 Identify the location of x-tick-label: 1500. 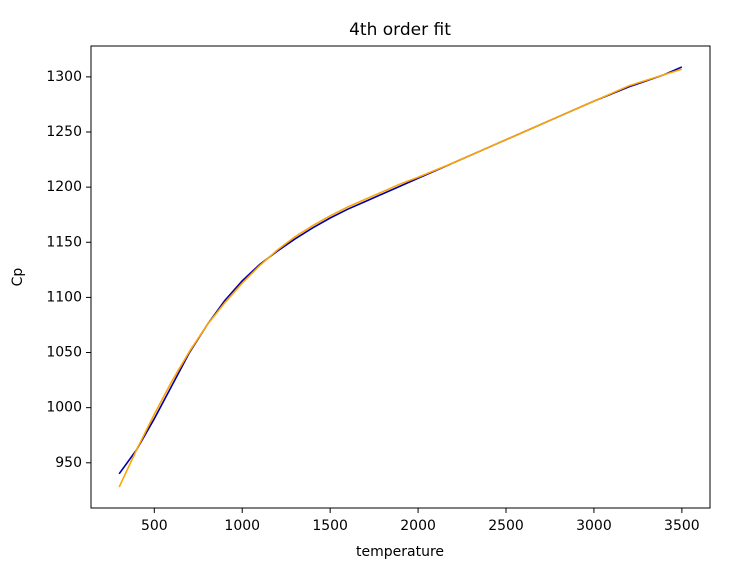
(330, 526).